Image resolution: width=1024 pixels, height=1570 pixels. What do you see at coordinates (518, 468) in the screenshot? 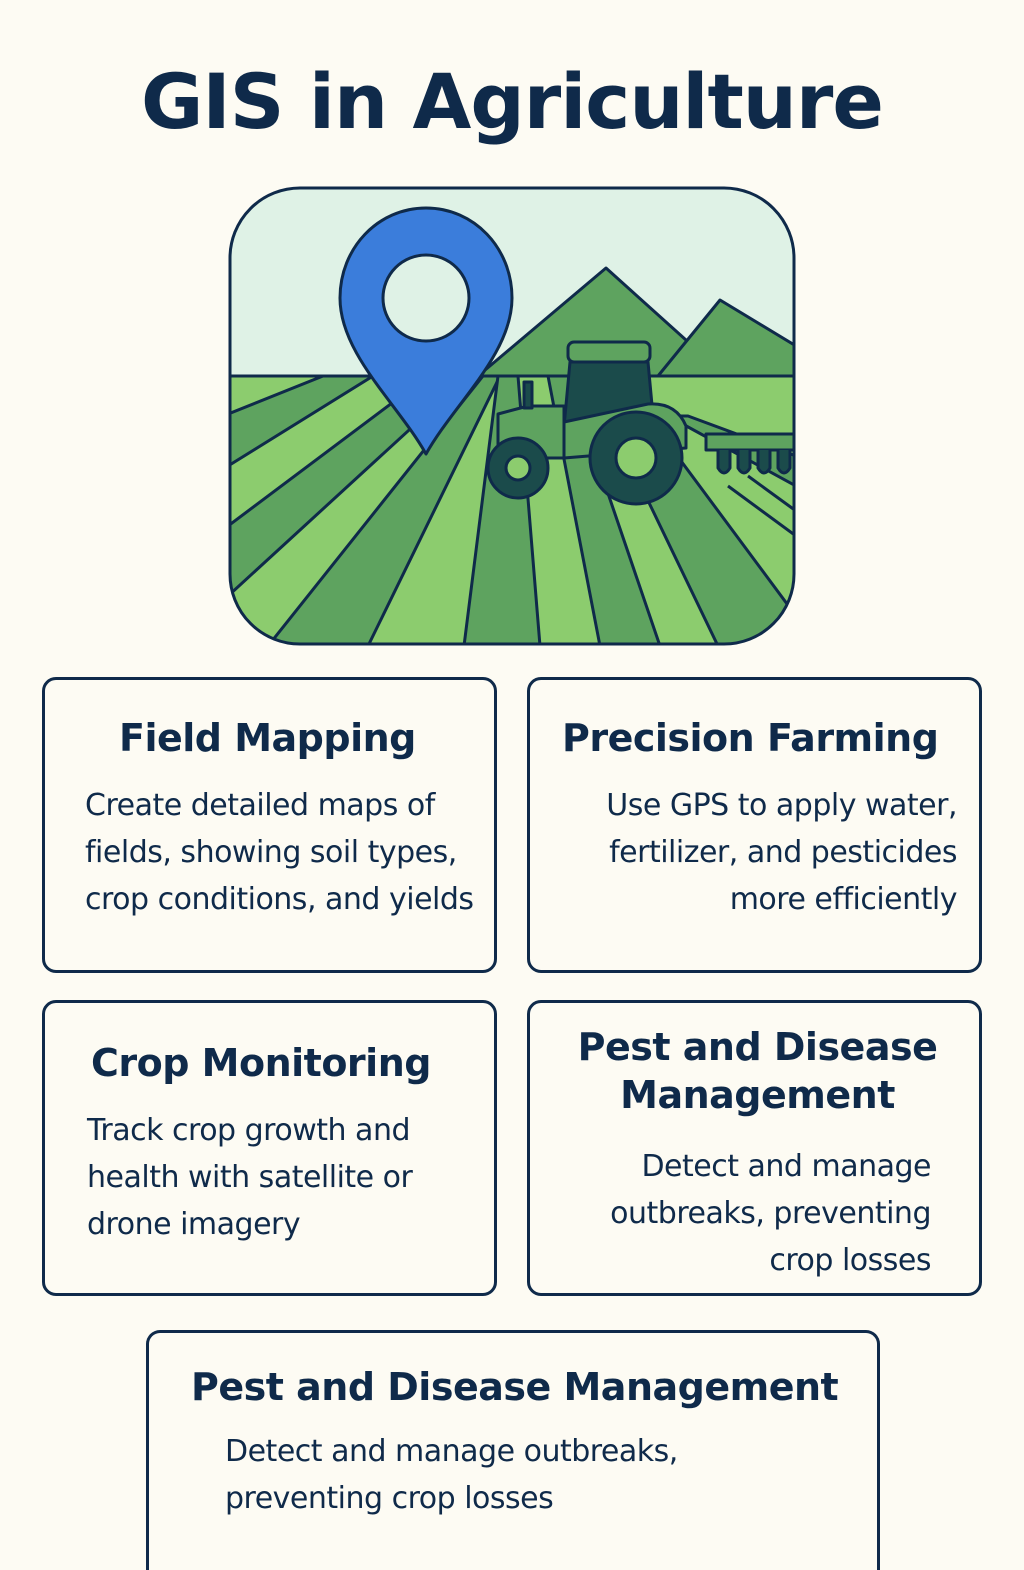
I see `tractor-front-hub` at bounding box center [518, 468].